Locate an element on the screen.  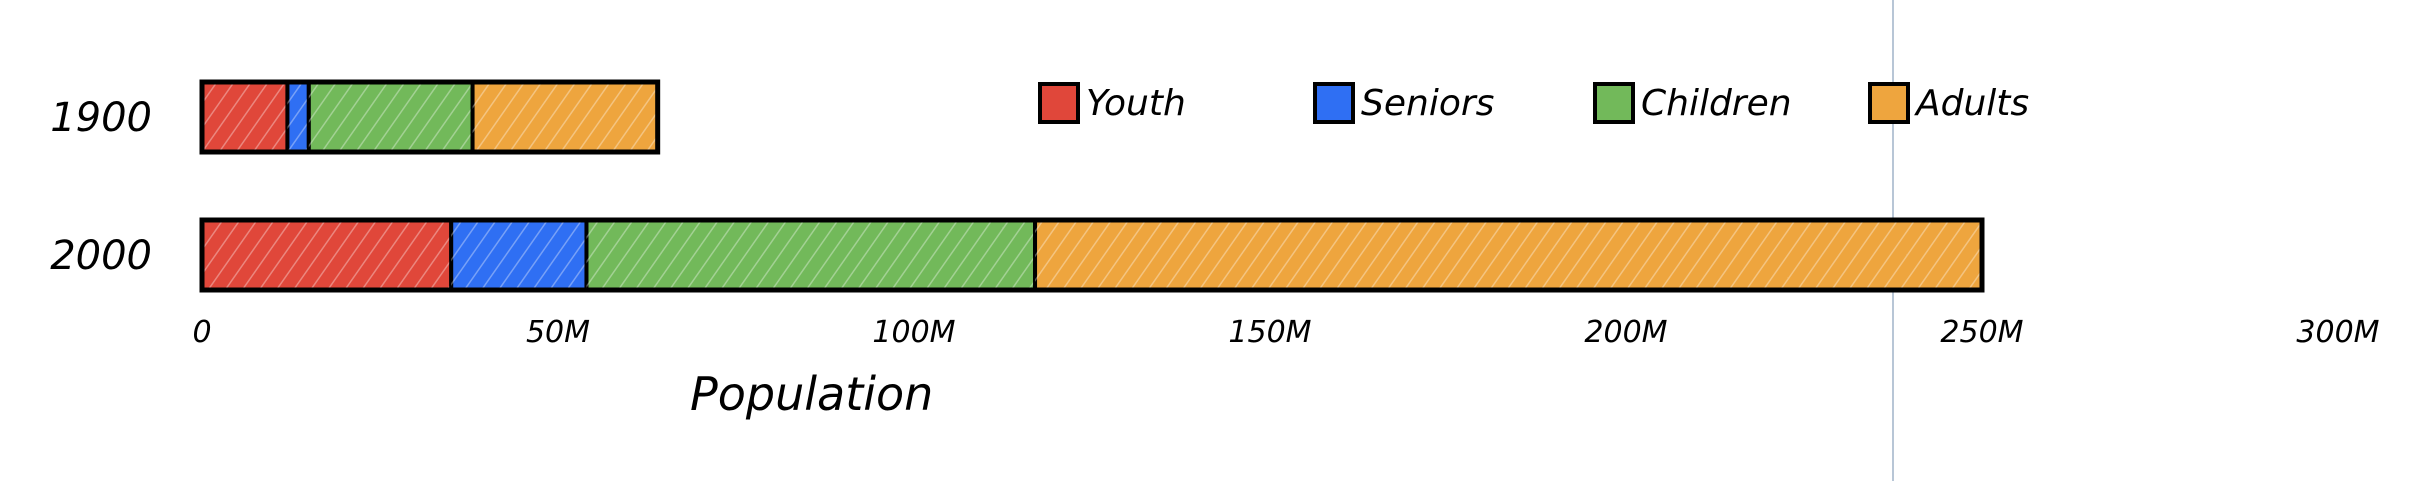
bar-hatch-1900-children is located at coordinates (390, 117).